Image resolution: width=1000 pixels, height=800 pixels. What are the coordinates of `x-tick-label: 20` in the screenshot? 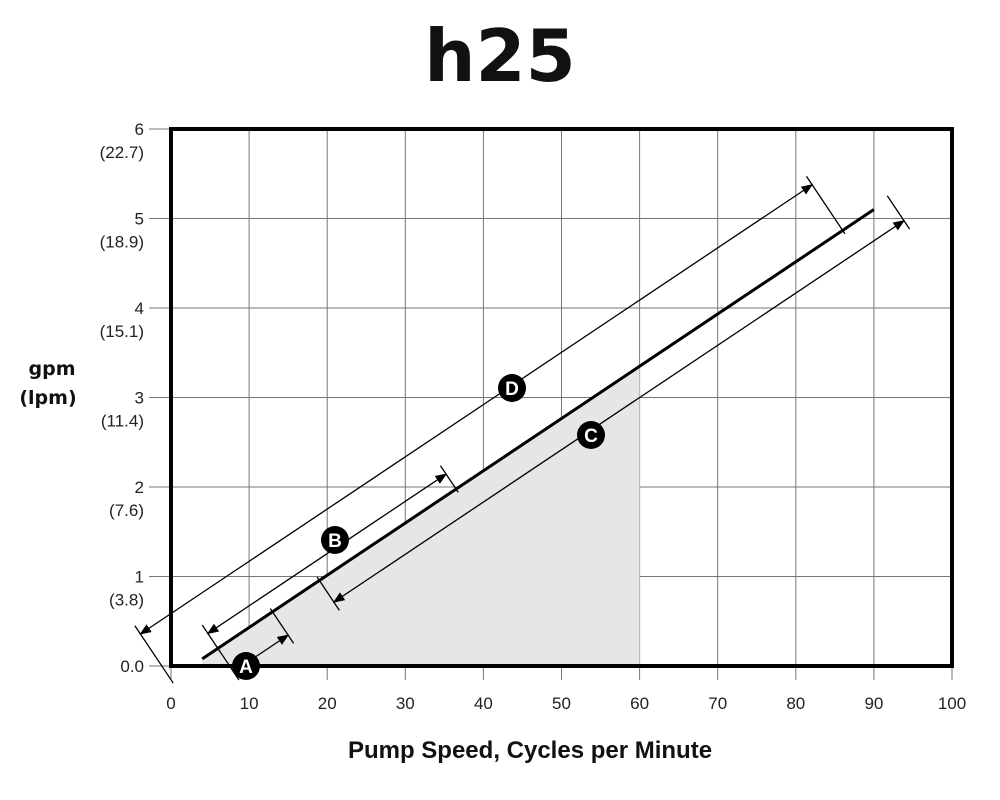 It's located at (327, 703).